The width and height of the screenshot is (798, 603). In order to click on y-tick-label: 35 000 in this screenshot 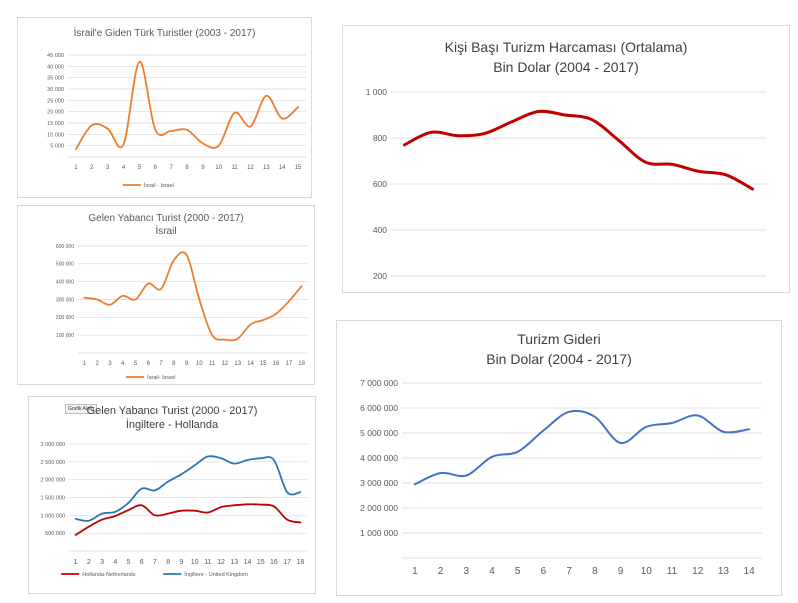, I will do `click(55, 79)`.